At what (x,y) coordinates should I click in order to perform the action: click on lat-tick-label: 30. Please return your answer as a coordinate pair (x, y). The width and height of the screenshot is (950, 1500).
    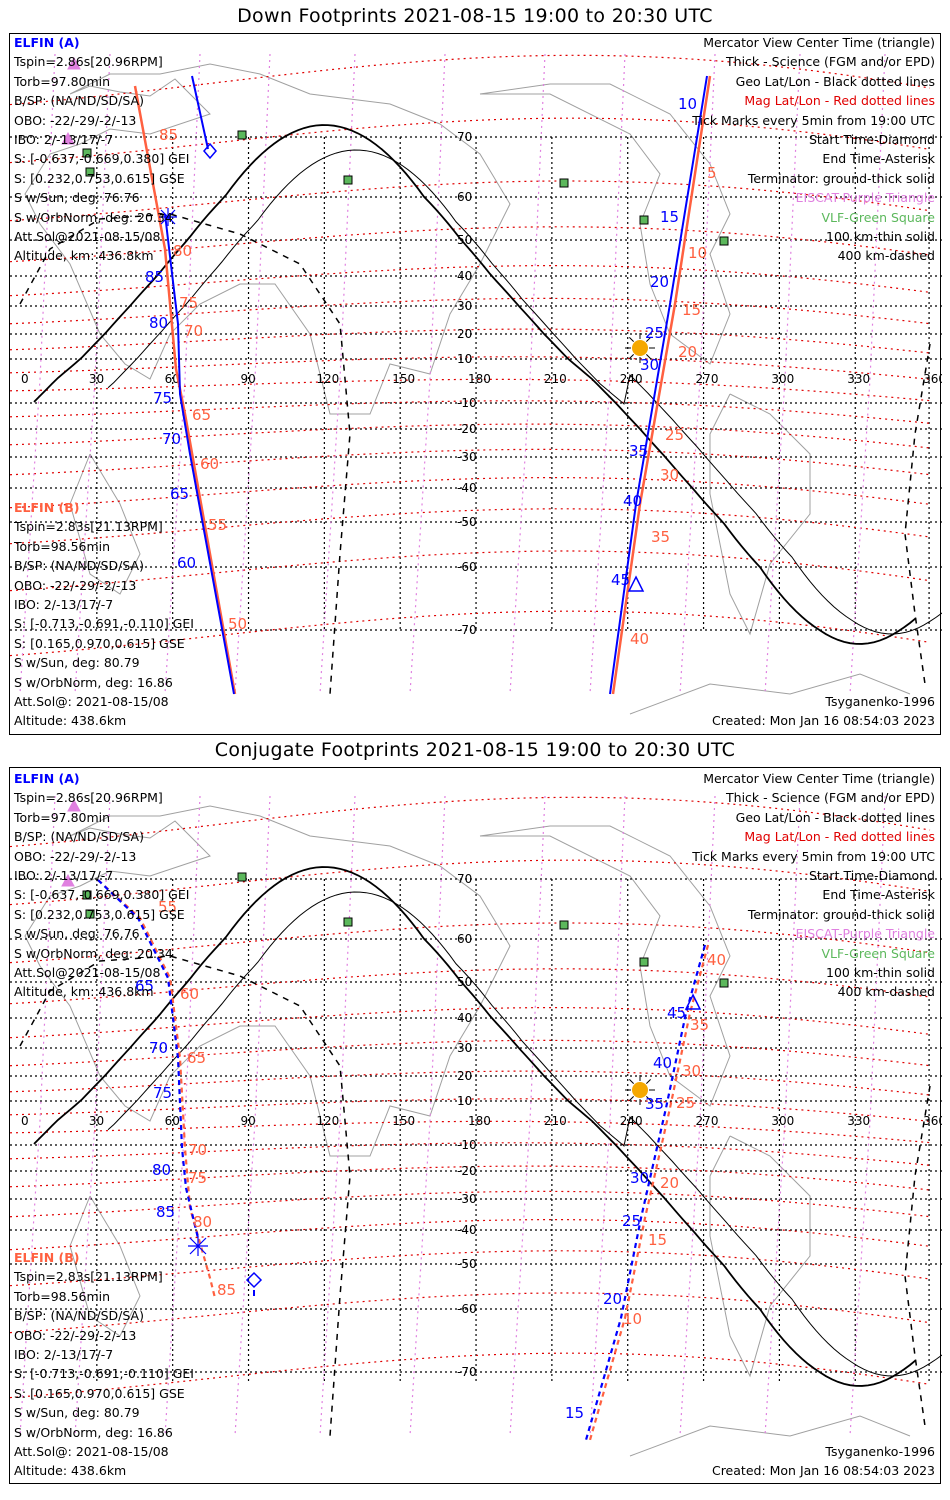
    Looking at the image, I should click on (464, 1048).